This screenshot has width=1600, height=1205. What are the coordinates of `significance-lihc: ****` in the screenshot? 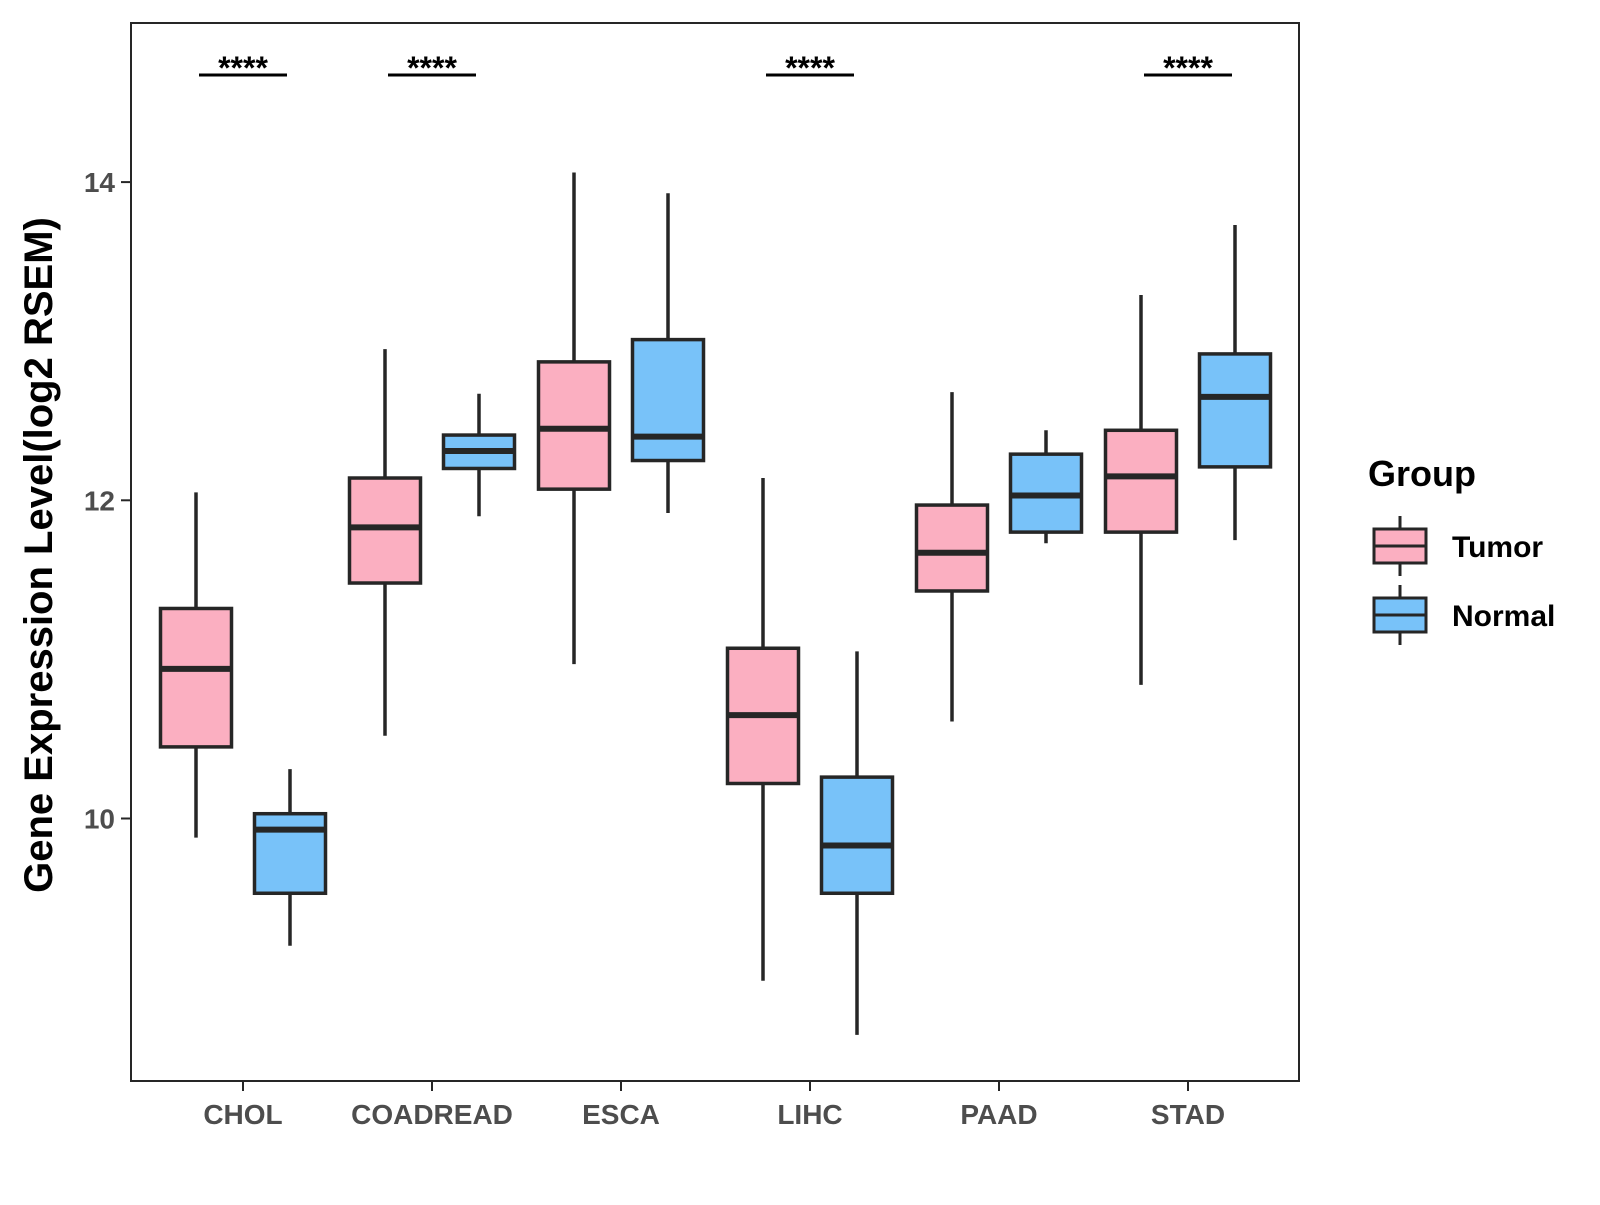 It's located at (810, 68).